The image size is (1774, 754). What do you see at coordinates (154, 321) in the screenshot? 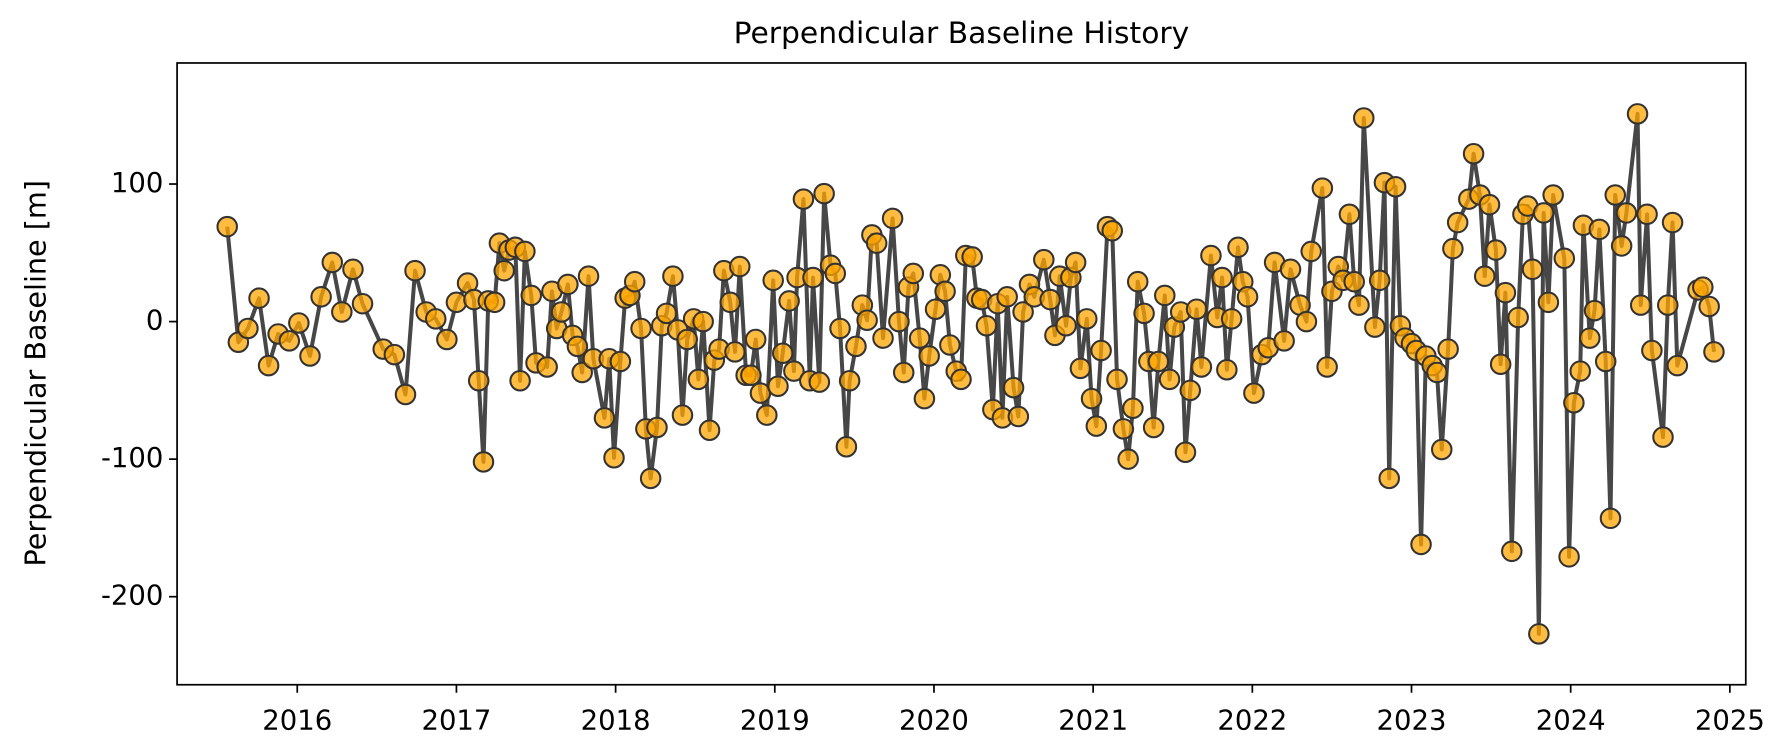
I see `y-tick-label: 0` at bounding box center [154, 321].